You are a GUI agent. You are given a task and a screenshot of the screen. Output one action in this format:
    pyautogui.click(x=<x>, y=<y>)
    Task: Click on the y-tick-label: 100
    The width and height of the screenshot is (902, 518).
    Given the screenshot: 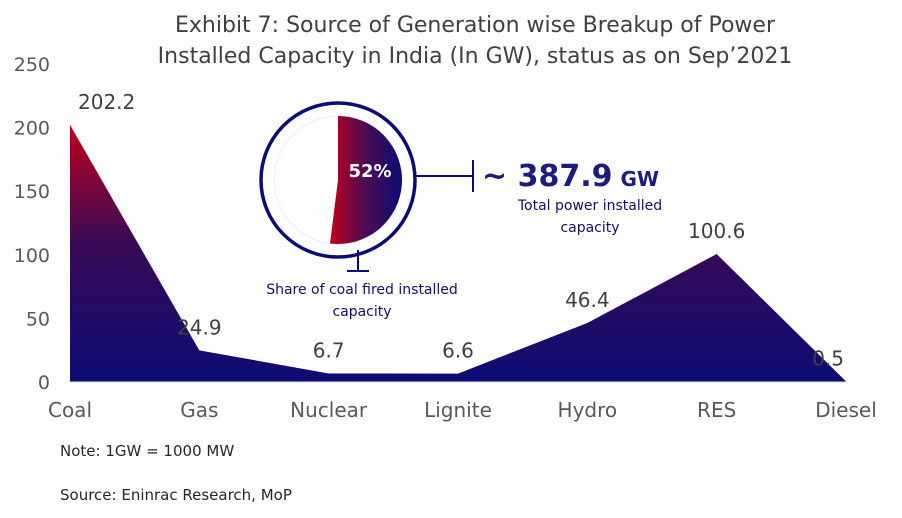 What is the action you would take?
    pyautogui.click(x=32, y=256)
    